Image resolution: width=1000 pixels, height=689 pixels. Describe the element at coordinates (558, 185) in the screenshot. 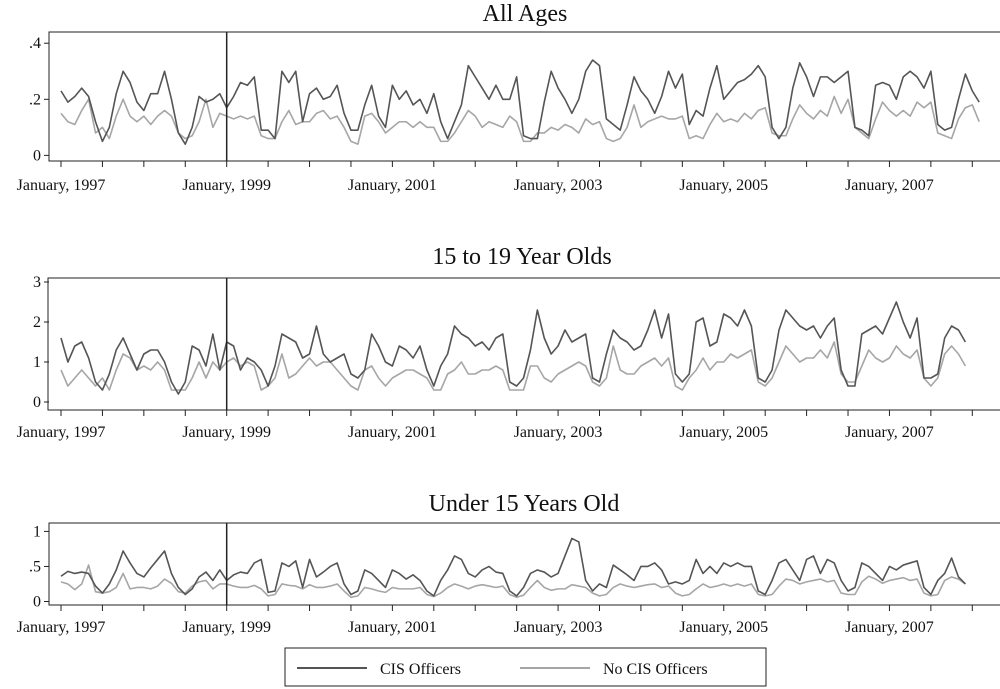

I see `x-tick-label-all-ages-3: January, 2003` at that location.